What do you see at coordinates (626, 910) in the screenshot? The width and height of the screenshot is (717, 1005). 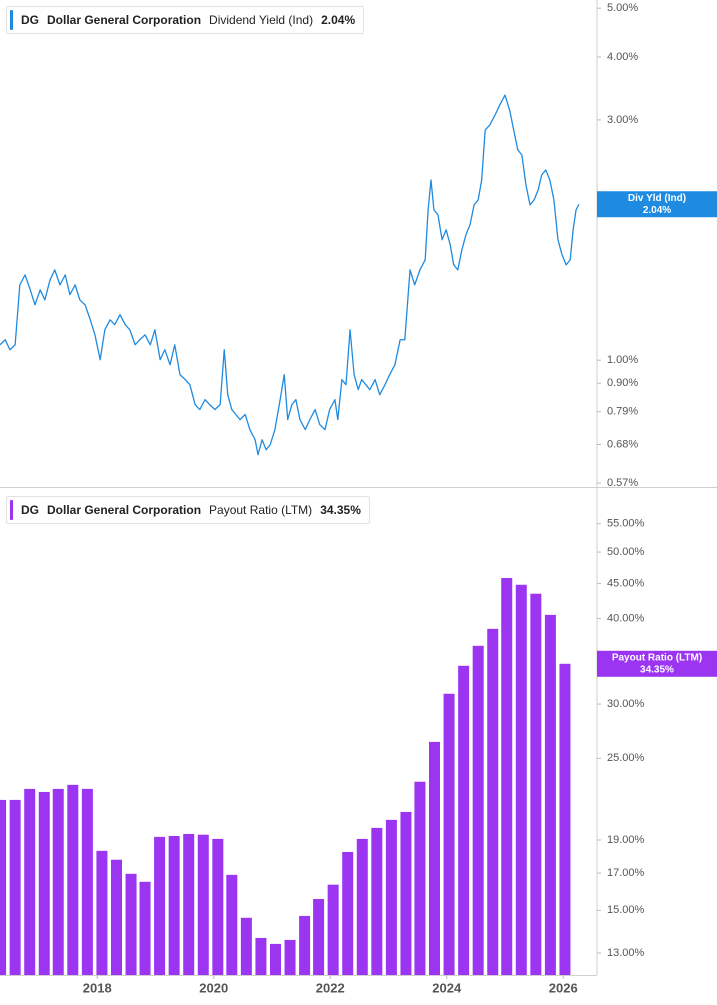 I see `y-tick-label: 15.00%` at bounding box center [626, 910].